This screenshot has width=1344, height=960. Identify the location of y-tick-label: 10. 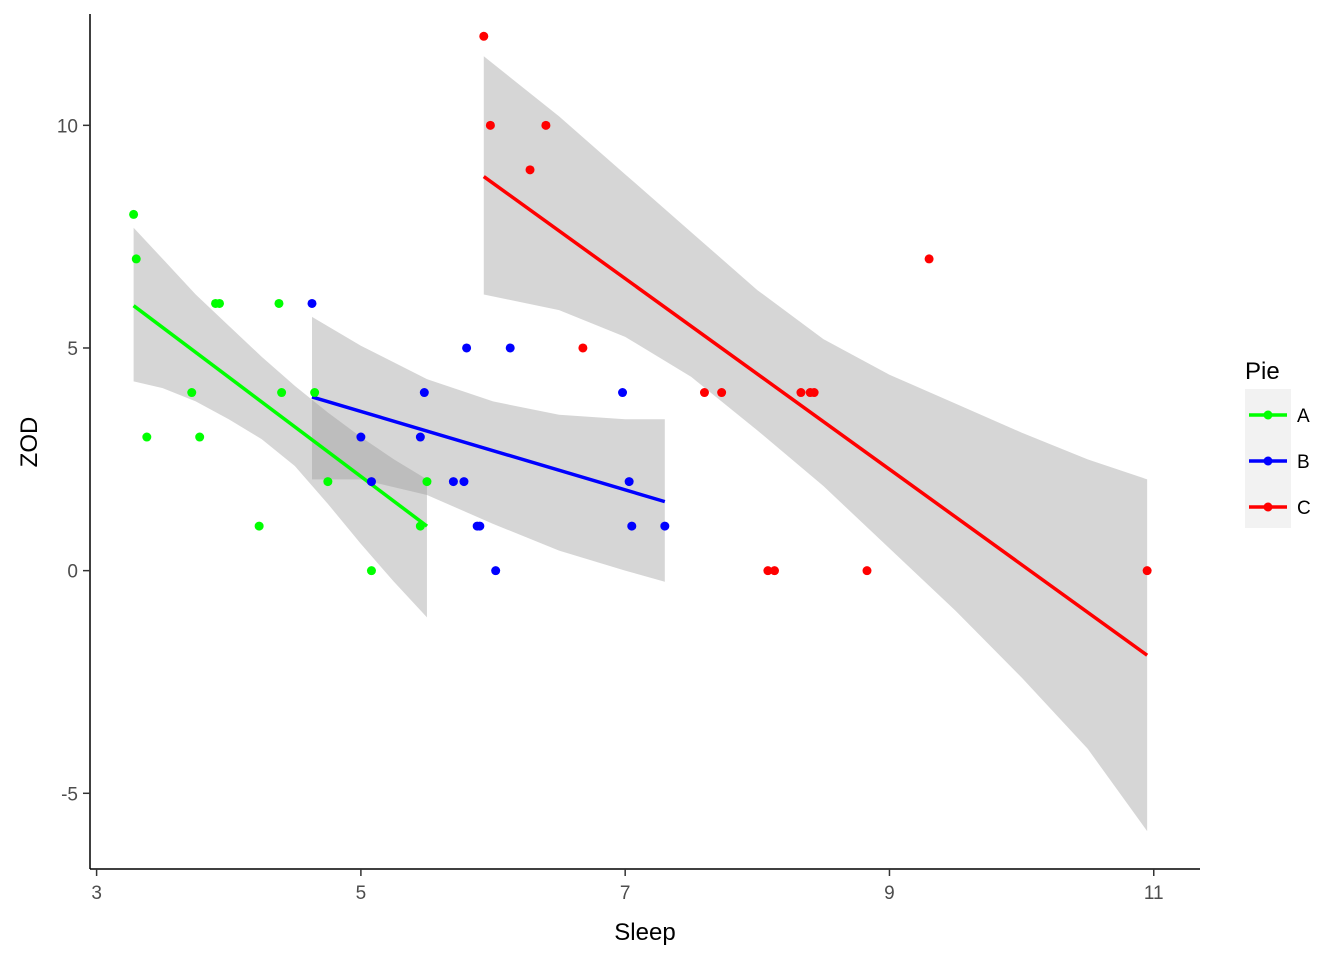
(67, 126).